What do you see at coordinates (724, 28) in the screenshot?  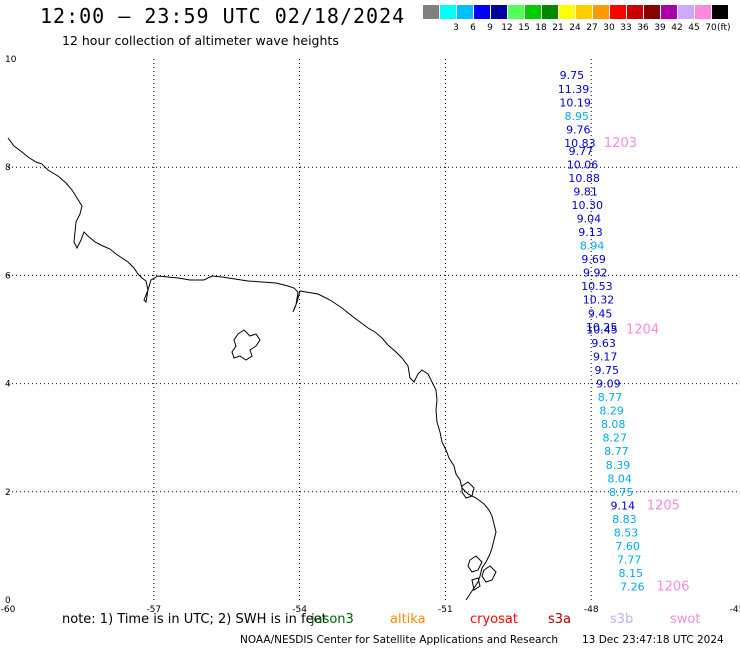 I see `color-legend-unit: (ft)` at bounding box center [724, 28].